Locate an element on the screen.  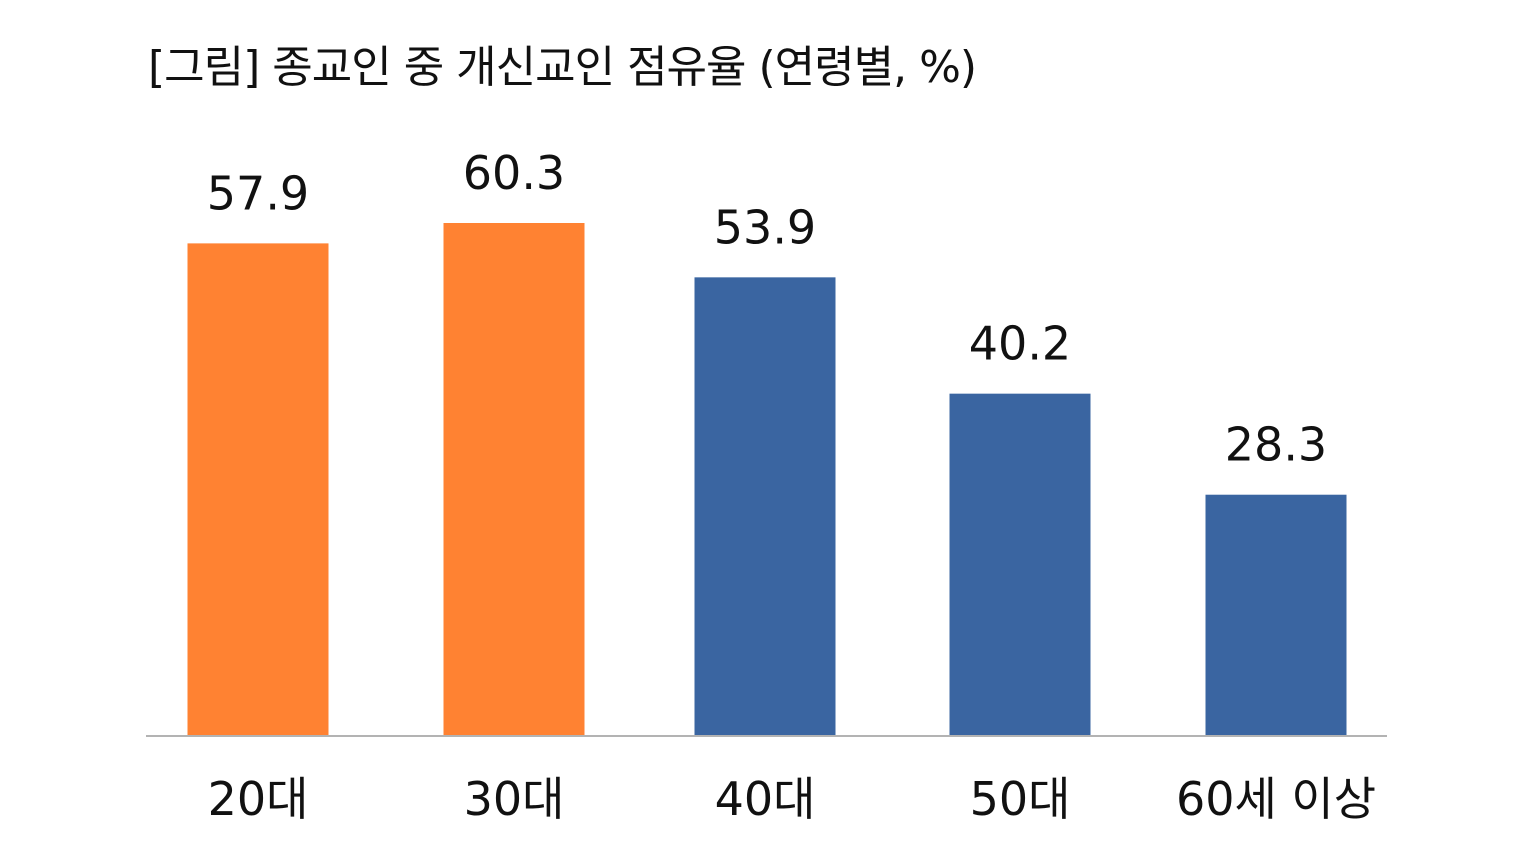
value-label-4: 40.2 is located at coordinates (1020, 344).